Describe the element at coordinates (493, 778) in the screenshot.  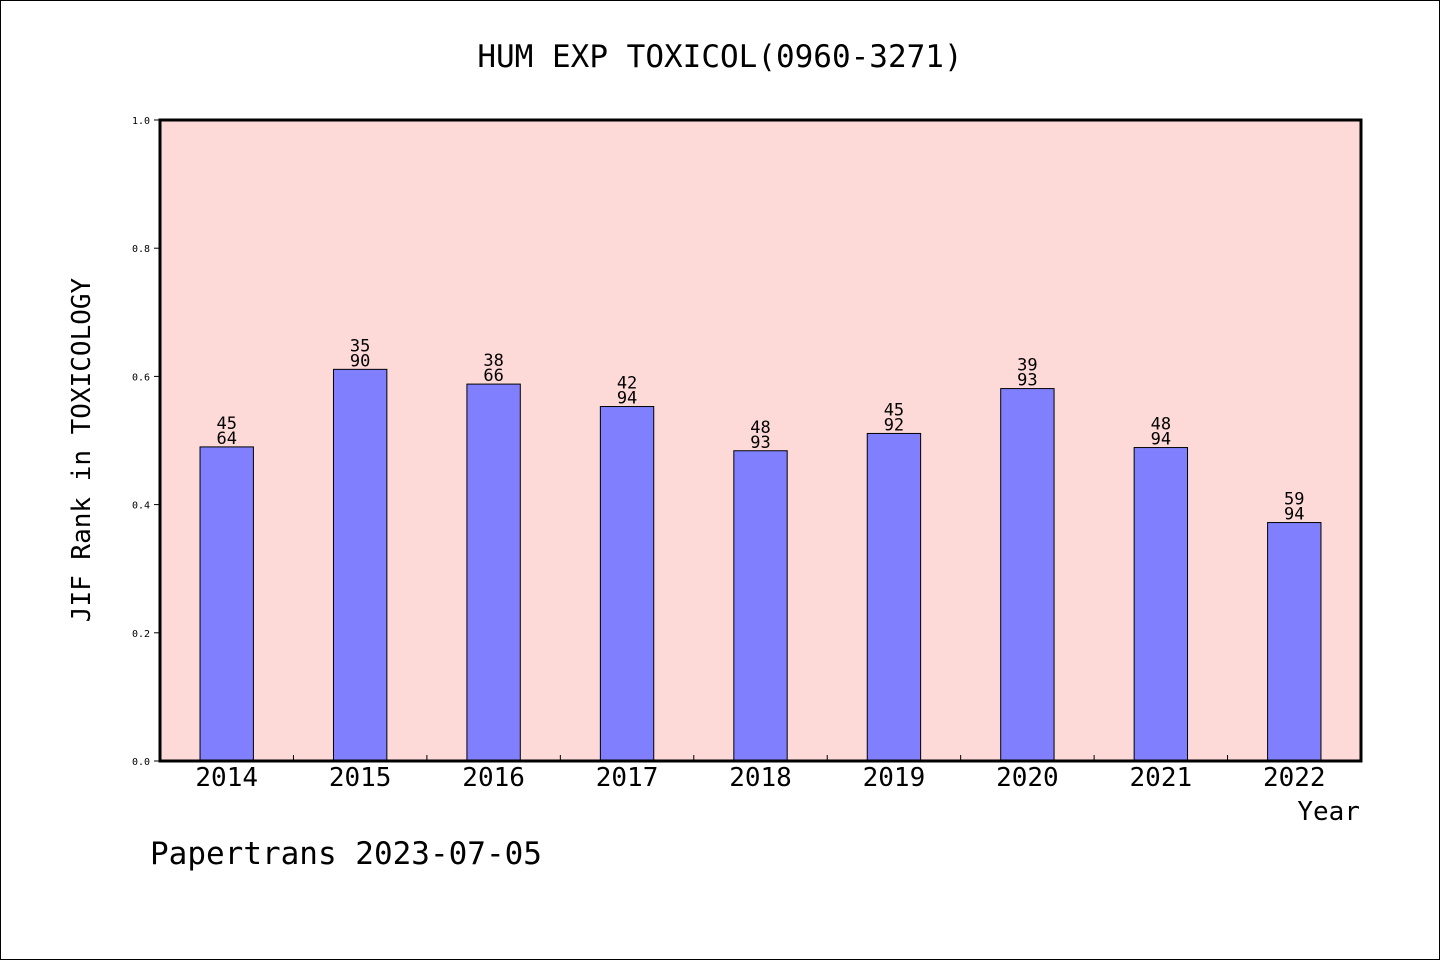
I see `x-tick-label: 2016` at that location.